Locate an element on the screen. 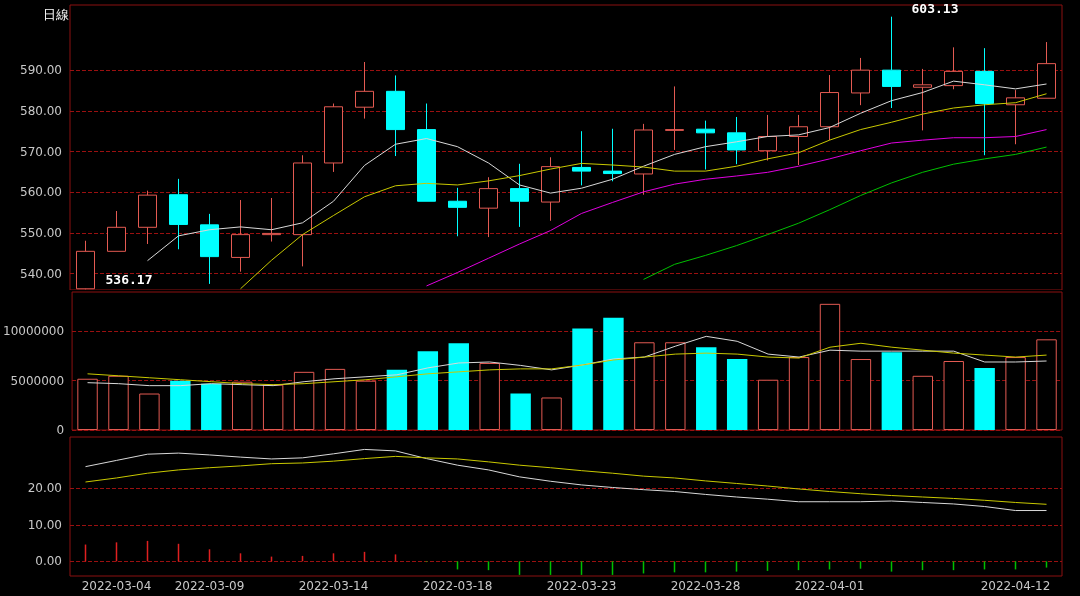 The width and height of the screenshot is (1080, 596). x-tick-label: 2022-03-28 is located at coordinates (705, 586).